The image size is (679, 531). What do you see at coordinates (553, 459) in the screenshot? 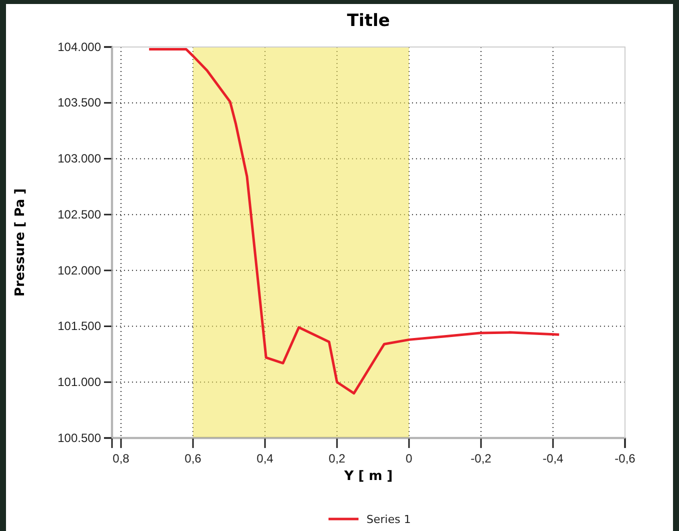
I see `x-tick-label: -0,4` at bounding box center [553, 459].